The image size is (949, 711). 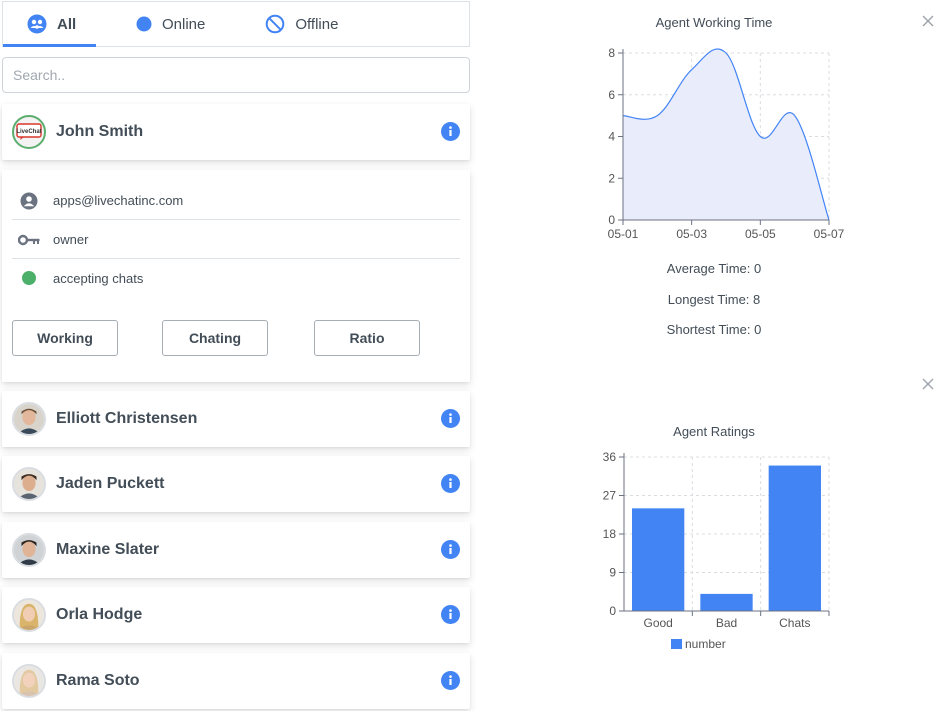 I want to click on agent-name: Orla Hodge, so click(x=99, y=614).